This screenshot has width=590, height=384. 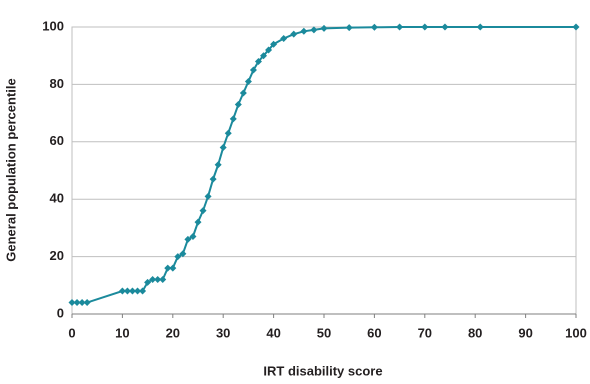 I want to click on x-axis-label: IRT disability score, so click(x=322, y=370).